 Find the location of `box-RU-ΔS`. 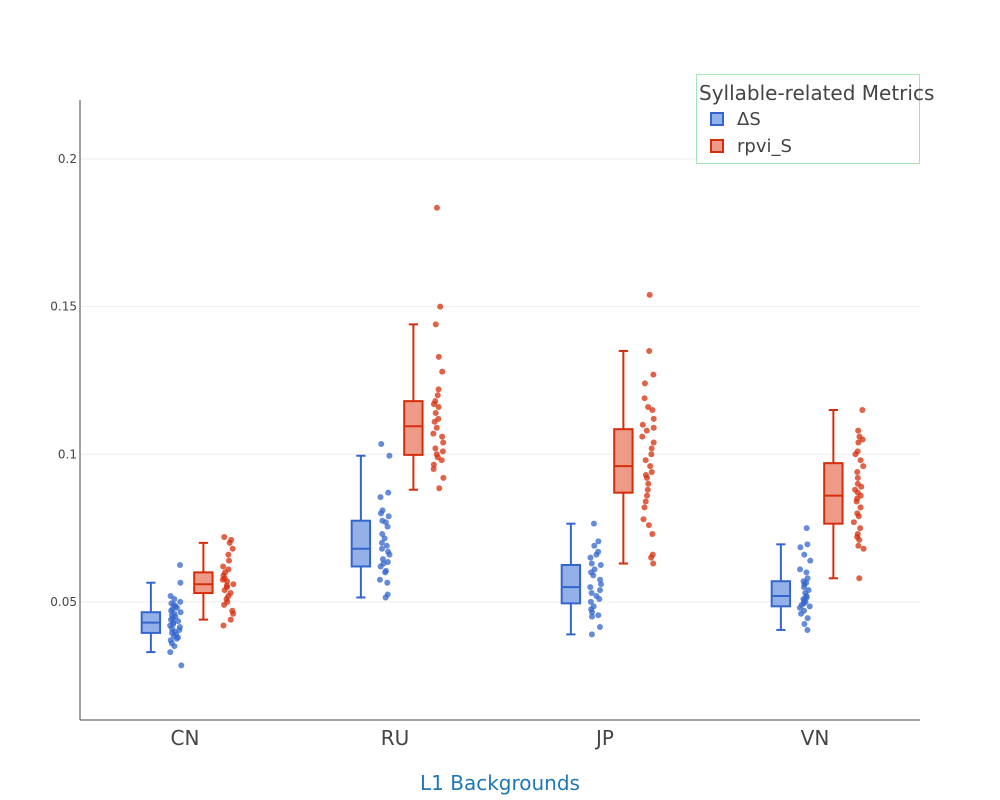

box-RU-ΔS is located at coordinates (361, 526).